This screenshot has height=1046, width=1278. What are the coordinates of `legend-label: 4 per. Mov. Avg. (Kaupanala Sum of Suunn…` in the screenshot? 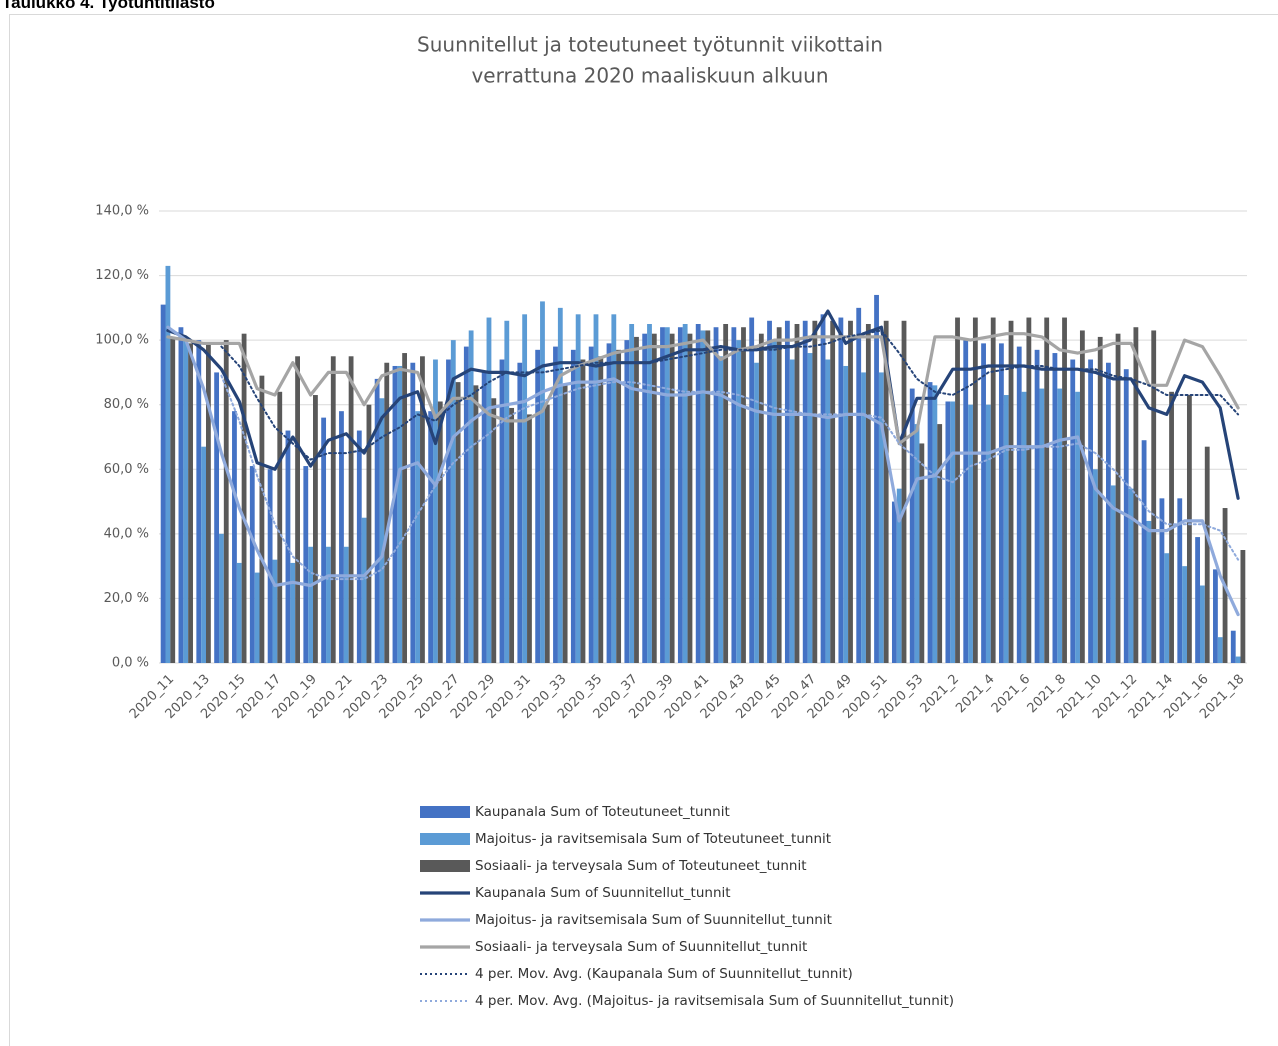 It's located at (664, 974).